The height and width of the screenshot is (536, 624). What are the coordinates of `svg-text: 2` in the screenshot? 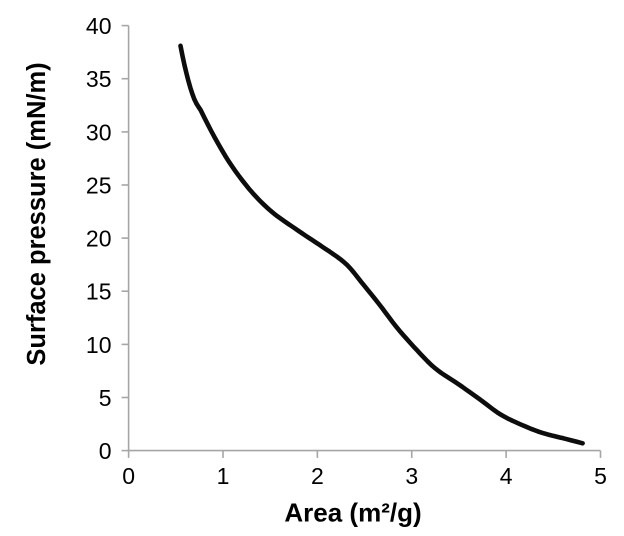 It's located at (317, 476).